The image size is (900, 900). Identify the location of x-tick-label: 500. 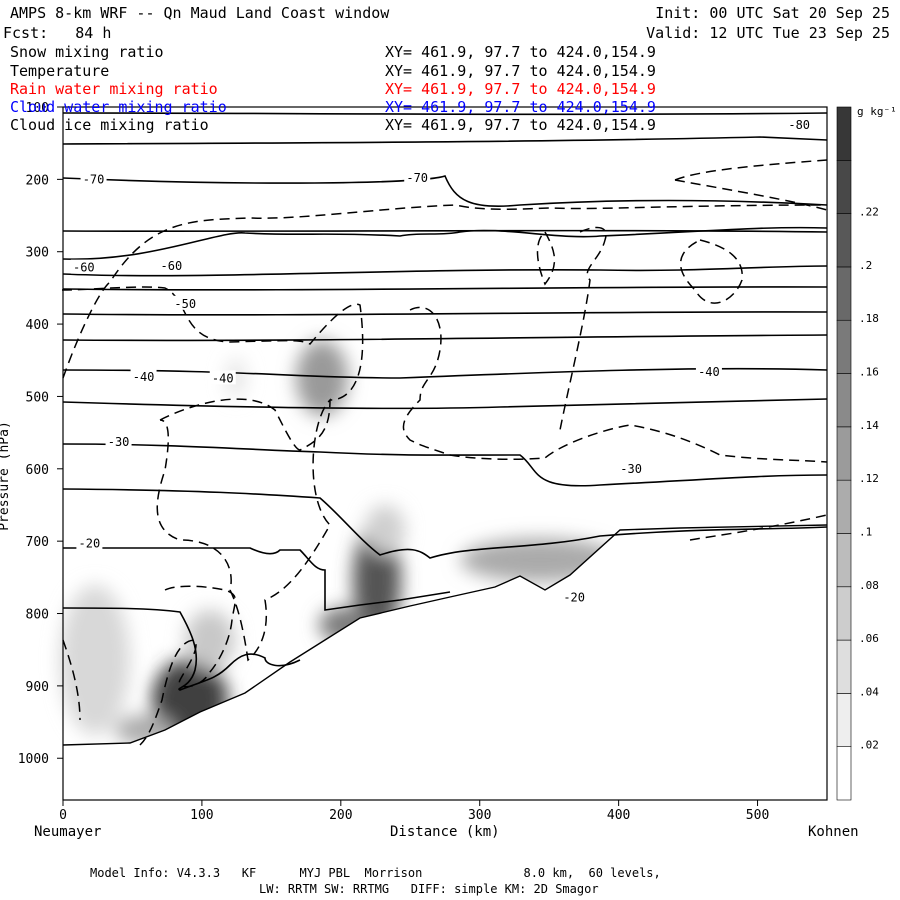
(757, 815).